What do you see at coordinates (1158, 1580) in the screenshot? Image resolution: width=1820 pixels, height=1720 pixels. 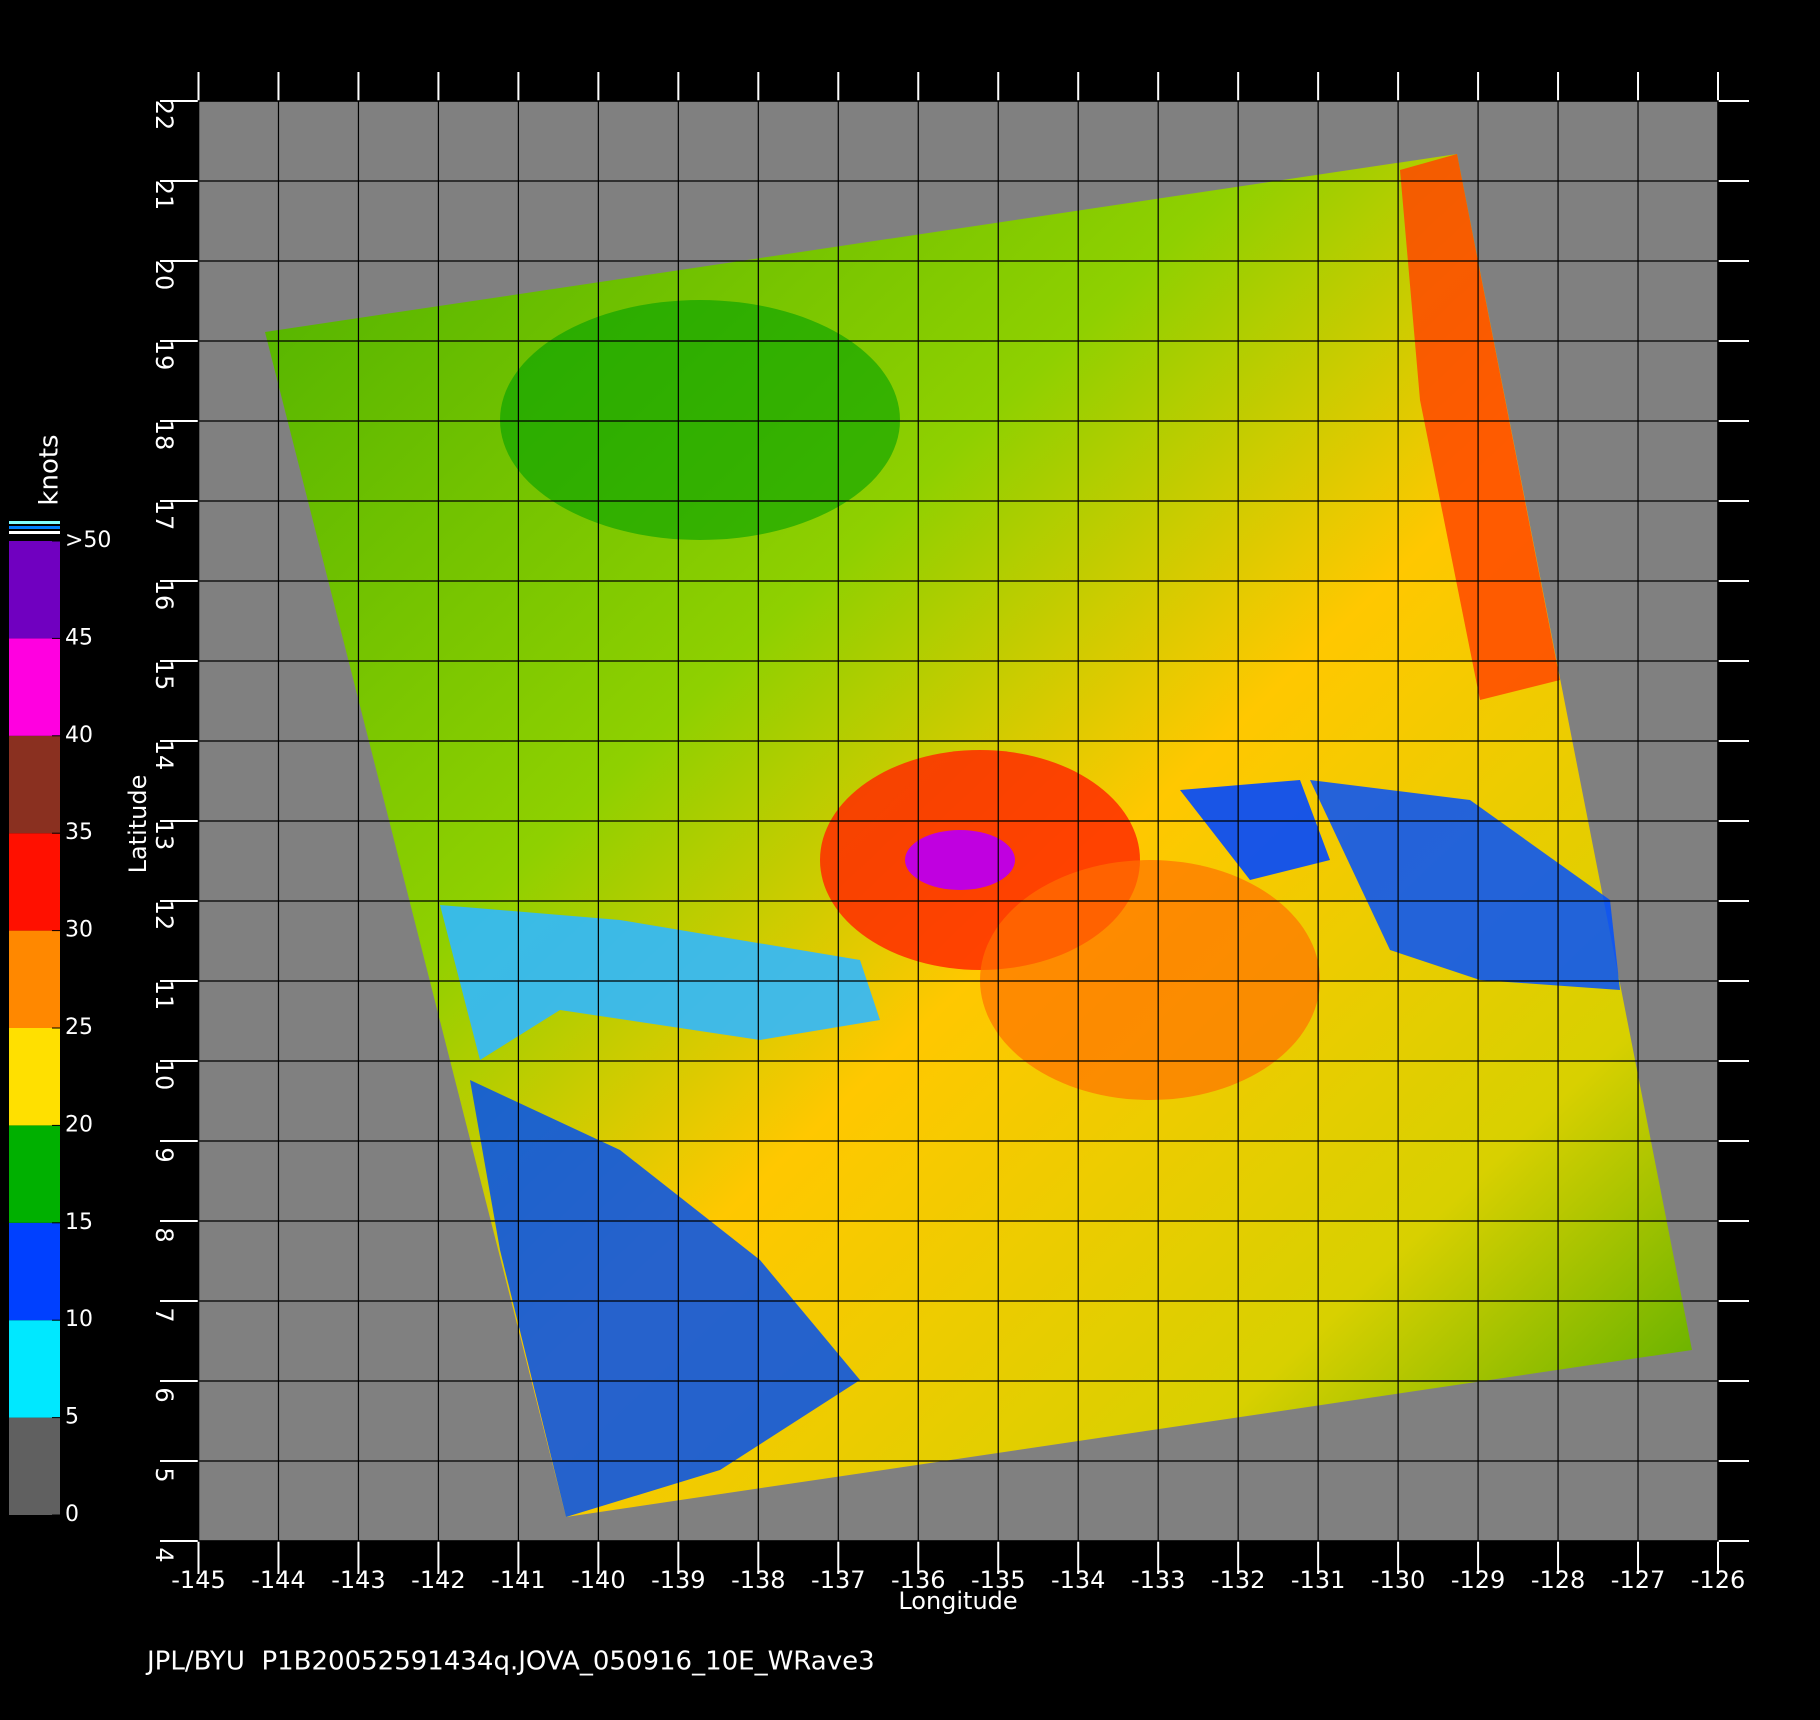 I see `x-tick-label: -133` at bounding box center [1158, 1580].